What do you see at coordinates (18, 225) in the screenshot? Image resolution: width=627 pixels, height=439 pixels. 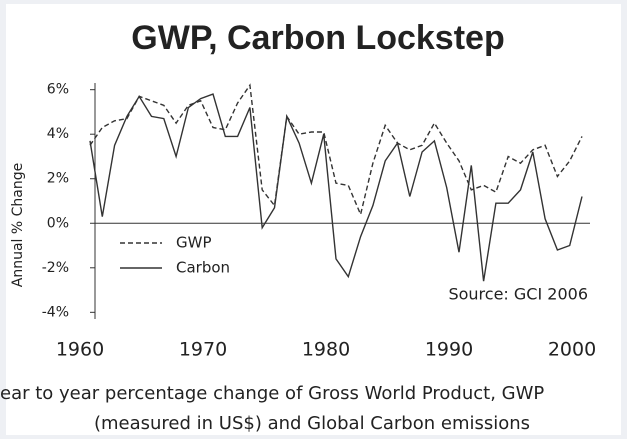 I see `y-axis-label: Annual % Change` at bounding box center [18, 225].